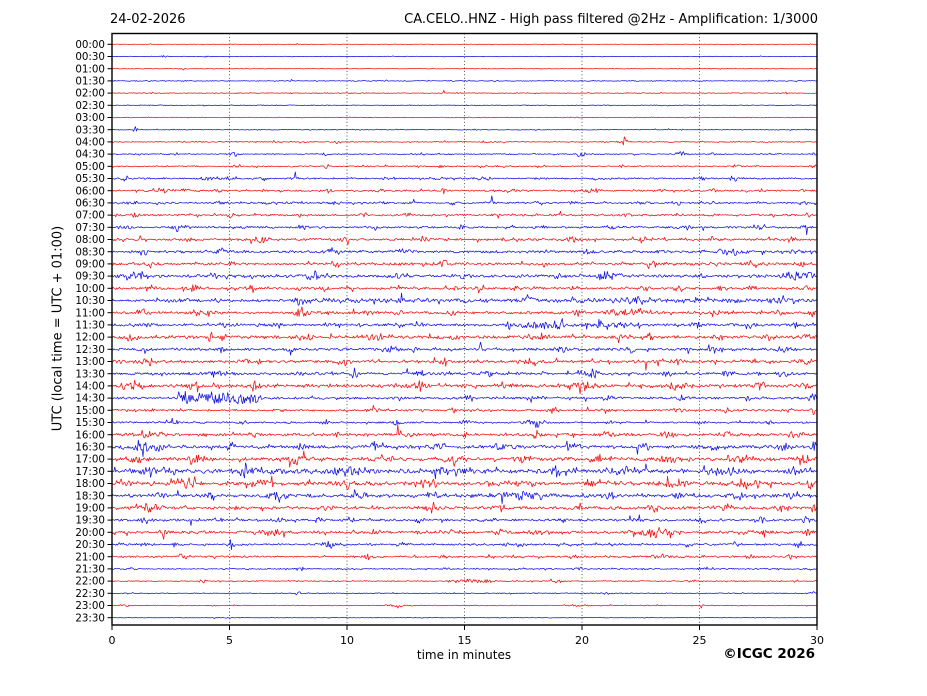 The width and height of the screenshot is (927, 696). What do you see at coordinates (464, 618) in the screenshot?
I see `trace-23:30` at bounding box center [464, 618].